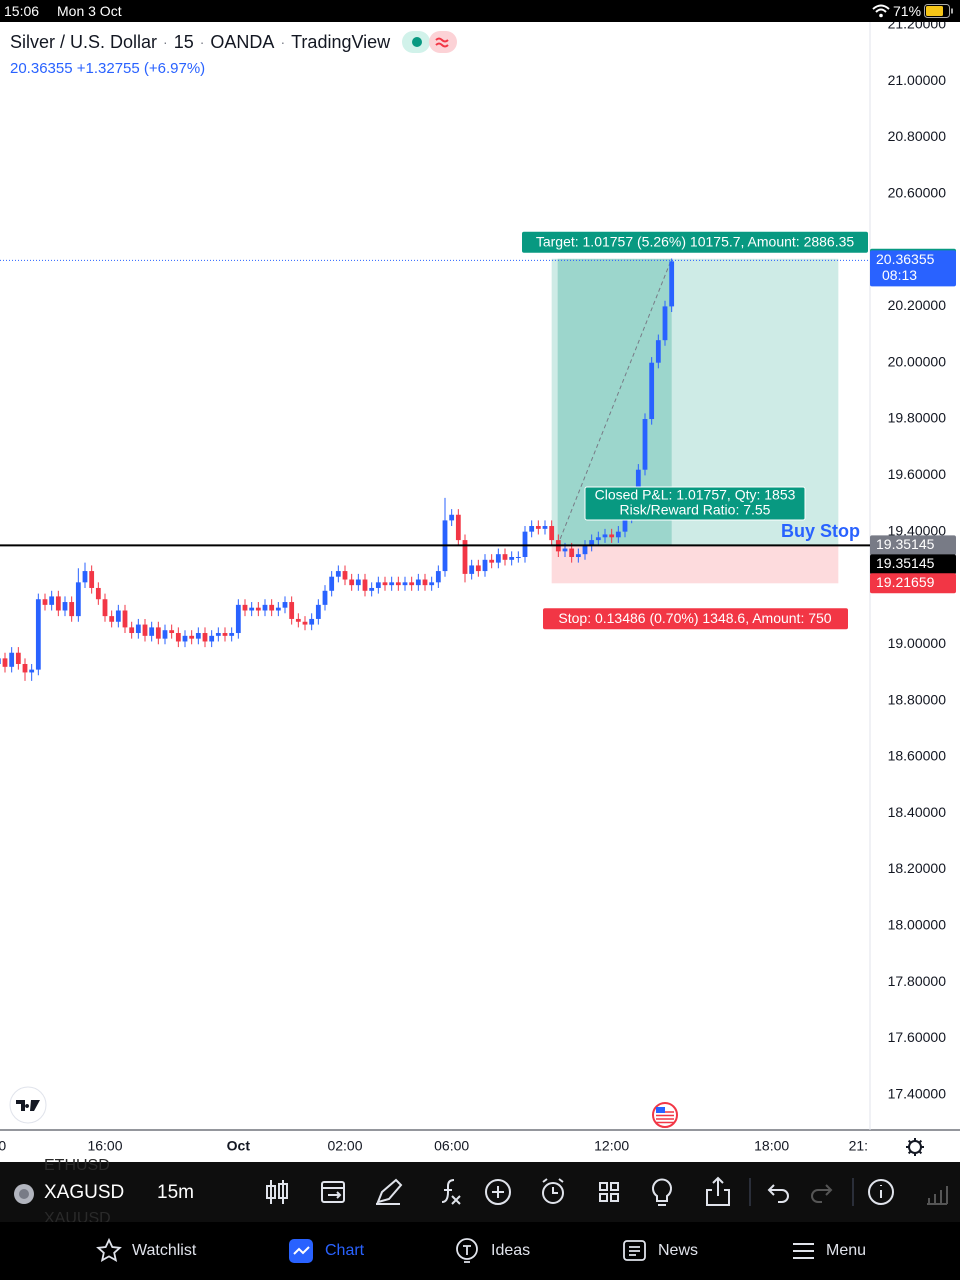 The height and width of the screenshot is (1280, 960). What do you see at coordinates (333, 1192) in the screenshot?
I see `replay-tool` at bounding box center [333, 1192].